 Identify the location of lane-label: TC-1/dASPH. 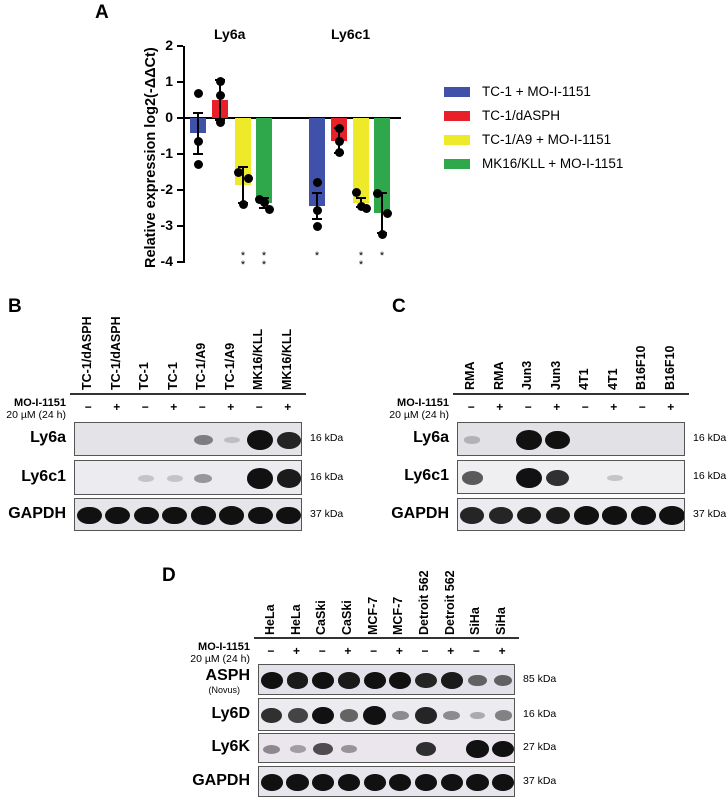
(115, 353).